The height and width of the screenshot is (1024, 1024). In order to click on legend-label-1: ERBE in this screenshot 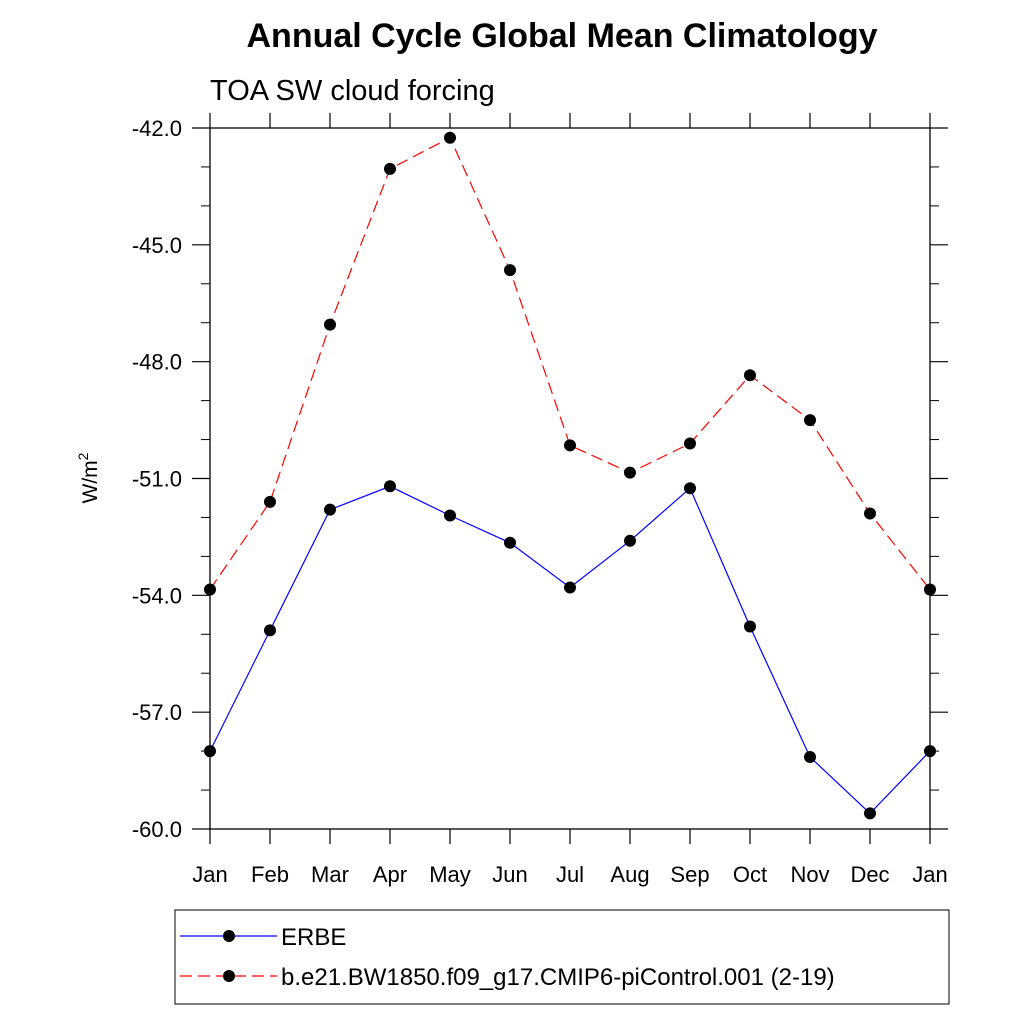, I will do `click(313, 937)`.